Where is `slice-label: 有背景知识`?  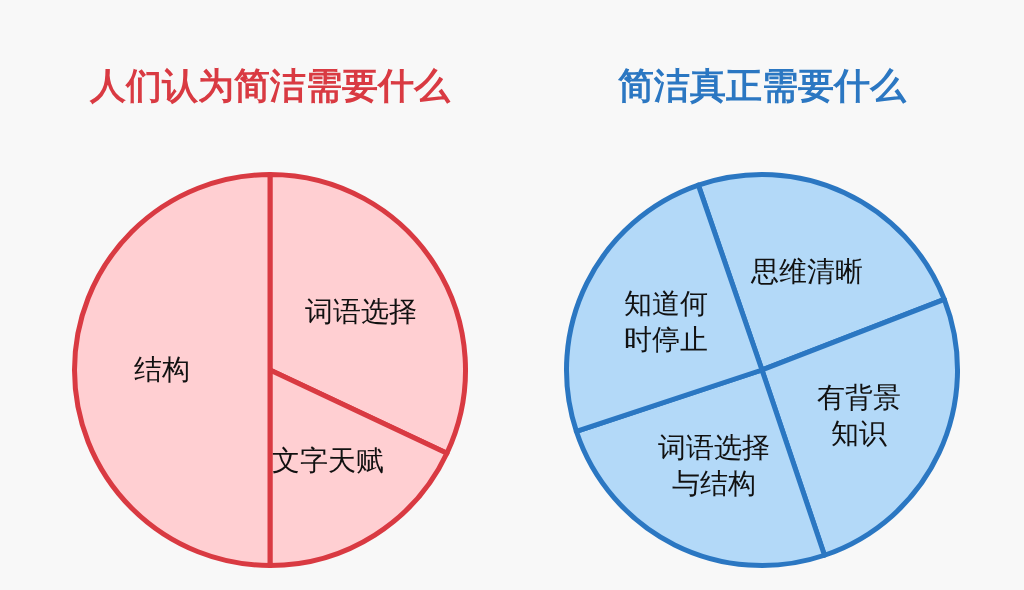
slice-label: 有背景知识 is located at coordinates (859, 415).